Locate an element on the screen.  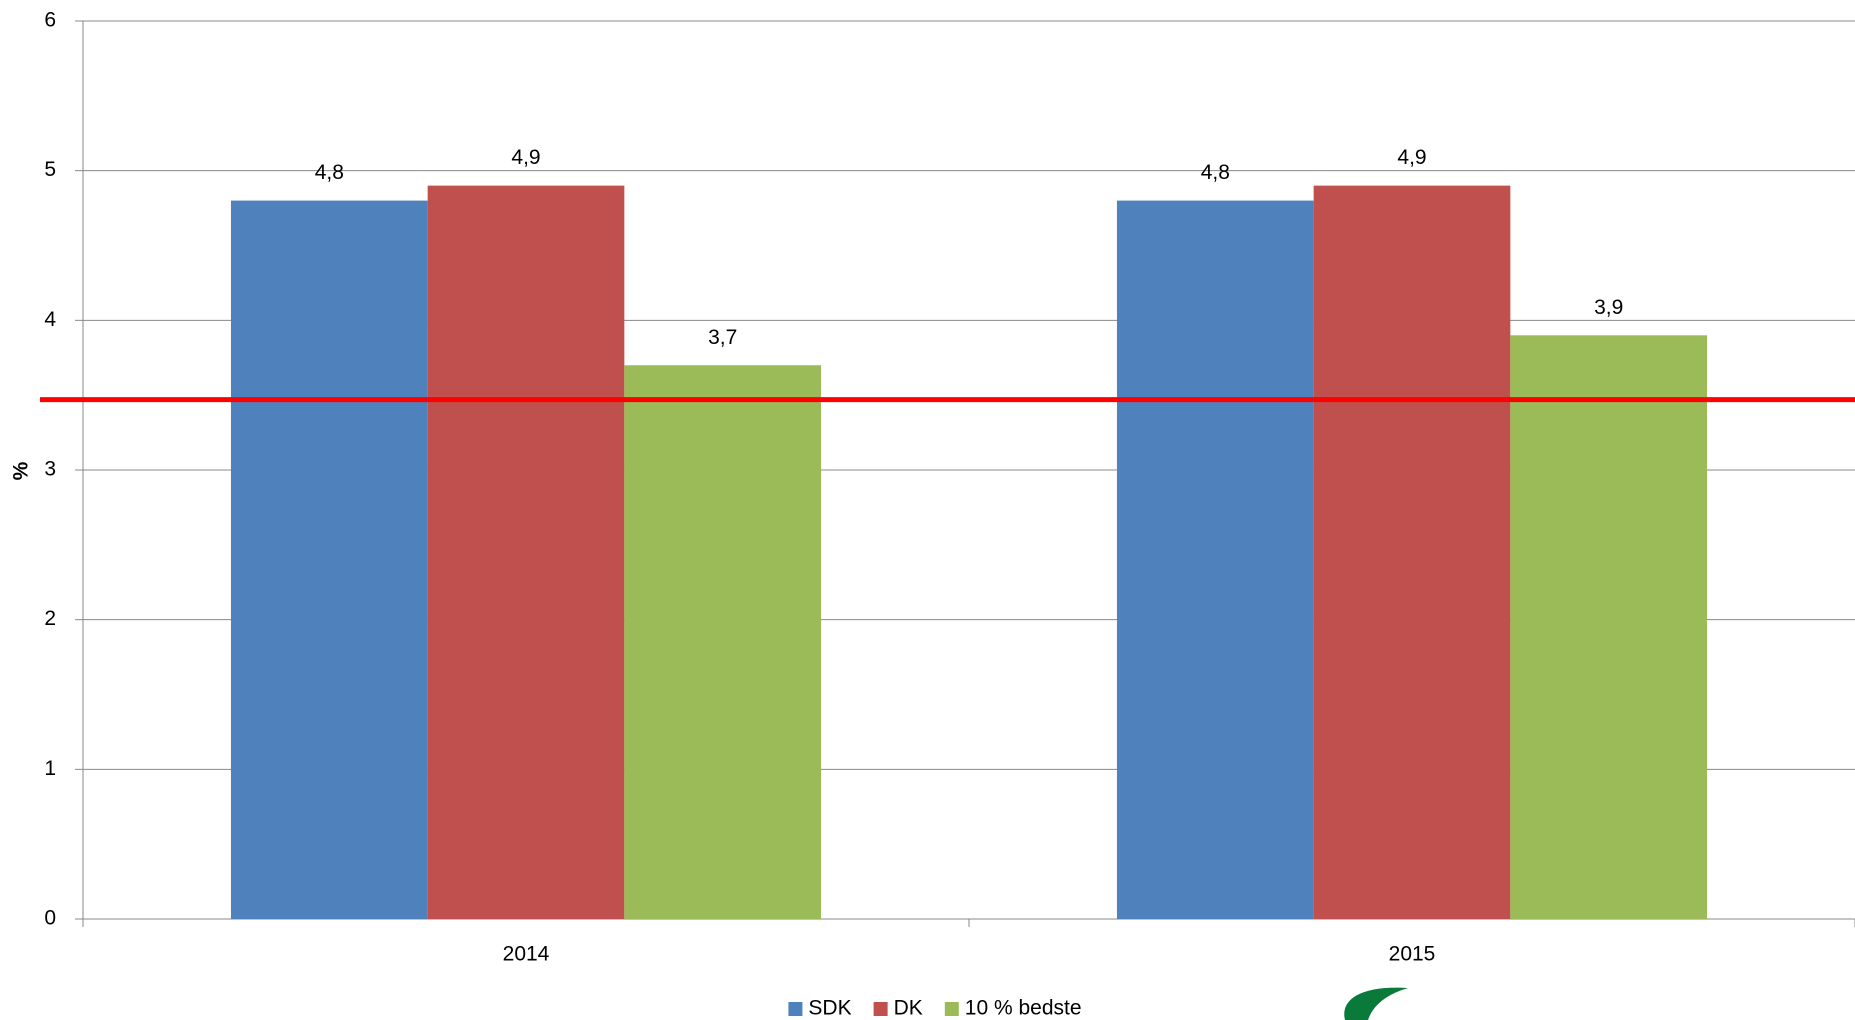
y-tick-label: 5 is located at coordinates (50, 169).